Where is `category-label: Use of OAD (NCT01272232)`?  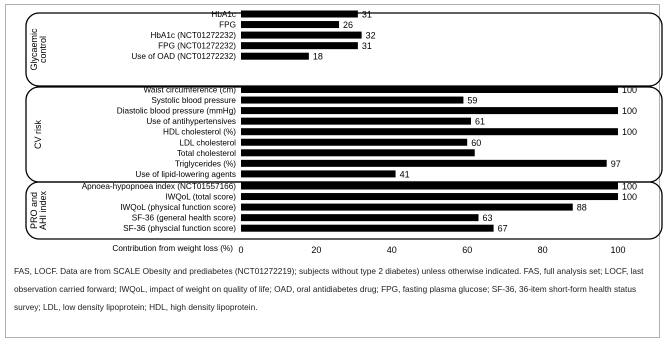
category-label: Use of OAD (NCT01272232) is located at coordinates (183, 56).